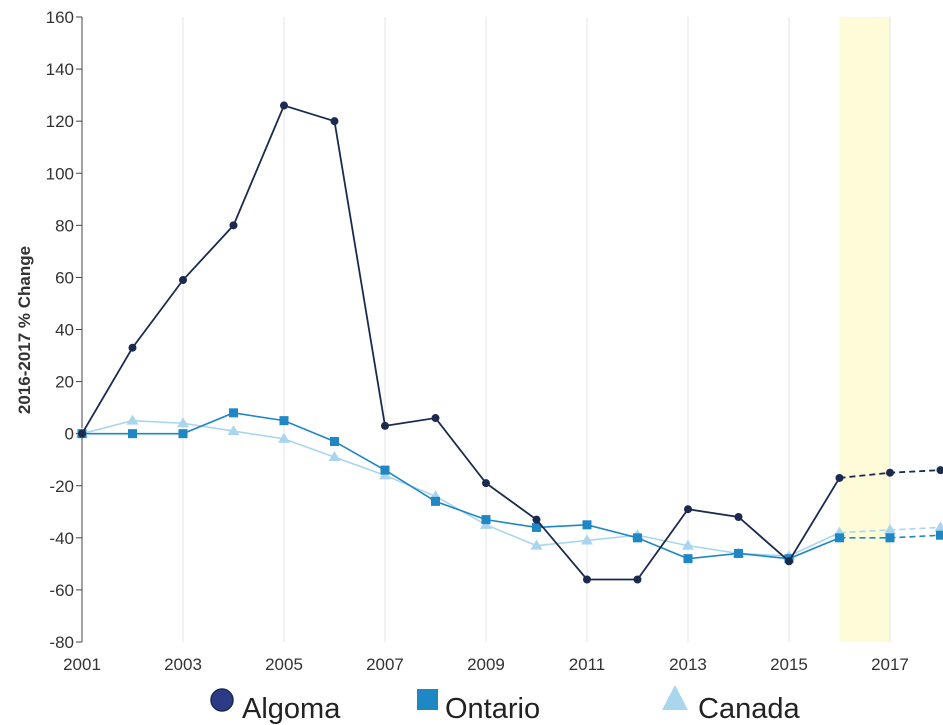 The image size is (943, 725). I want to click on legend-marker-ontario, so click(427, 699).